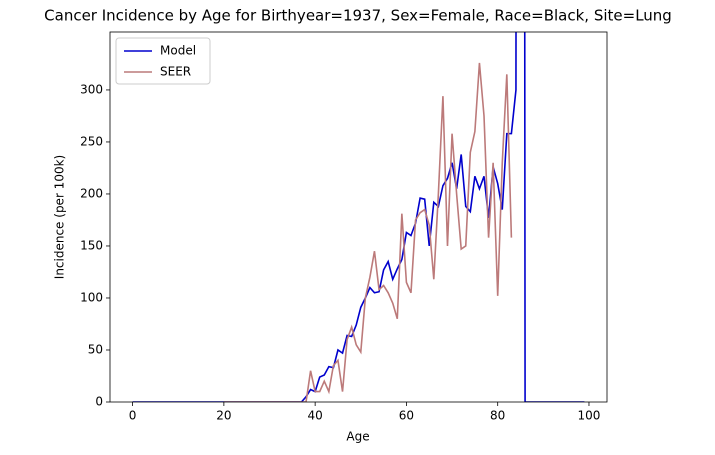 The height and width of the screenshot is (455, 715). Describe the element at coordinates (357, 437) in the screenshot. I see `x-axis-label: Age` at that location.